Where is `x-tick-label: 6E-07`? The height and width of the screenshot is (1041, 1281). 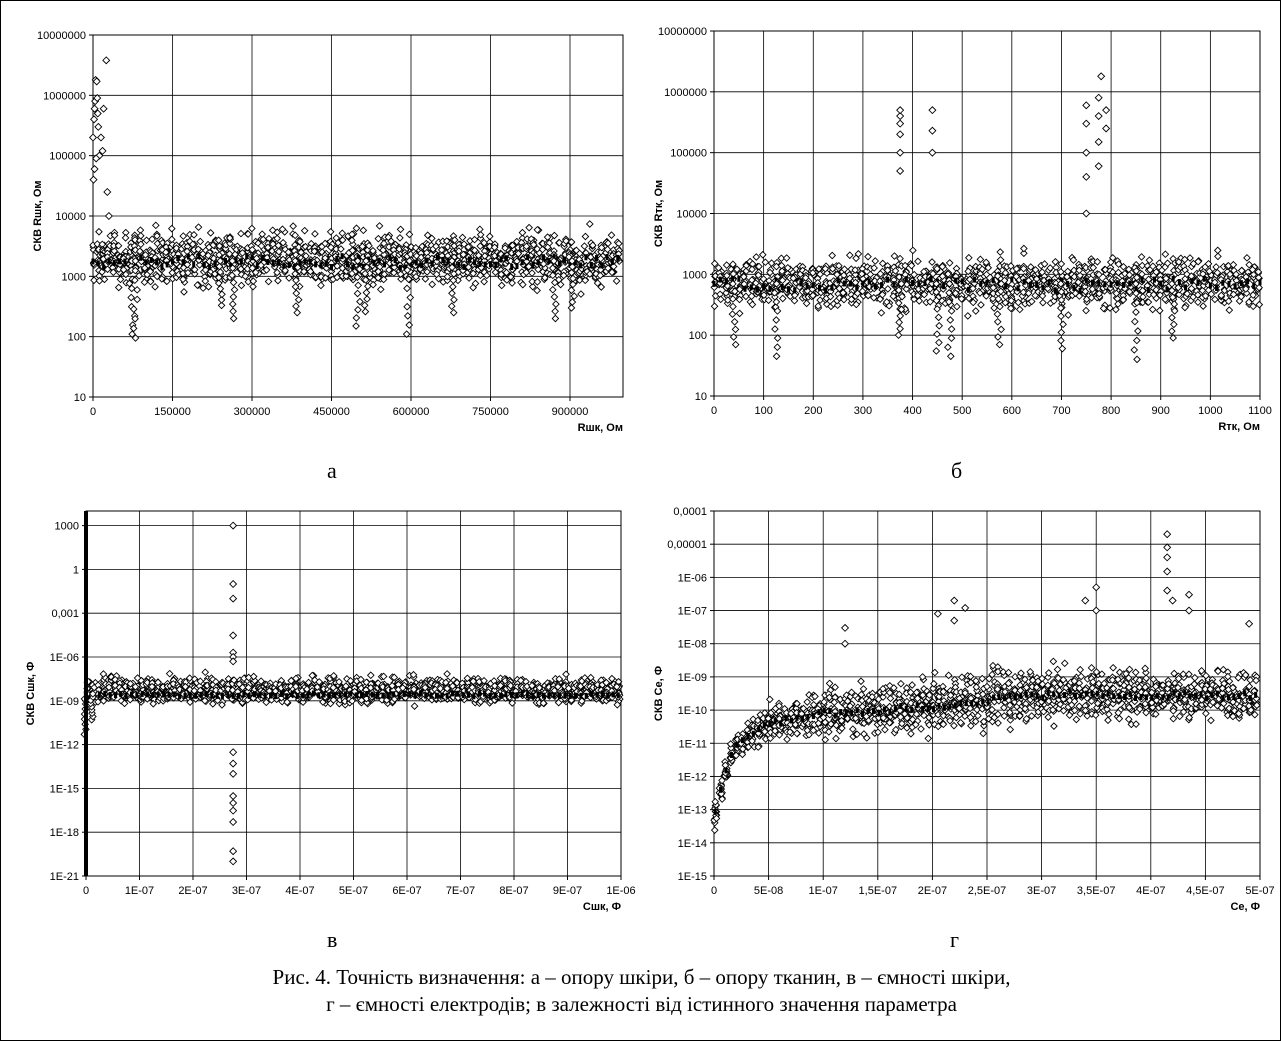
x-tick-label: 6E-07 is located at coordinates (406, 891).